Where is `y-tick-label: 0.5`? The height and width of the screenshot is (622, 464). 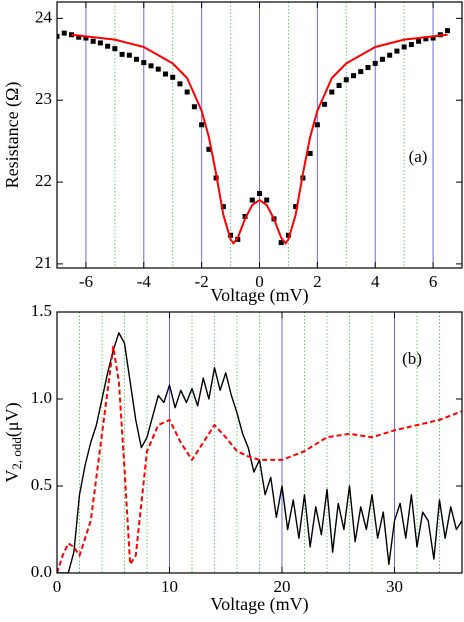 y-tick-label: 0.5 is located at coordinates (41, 484).